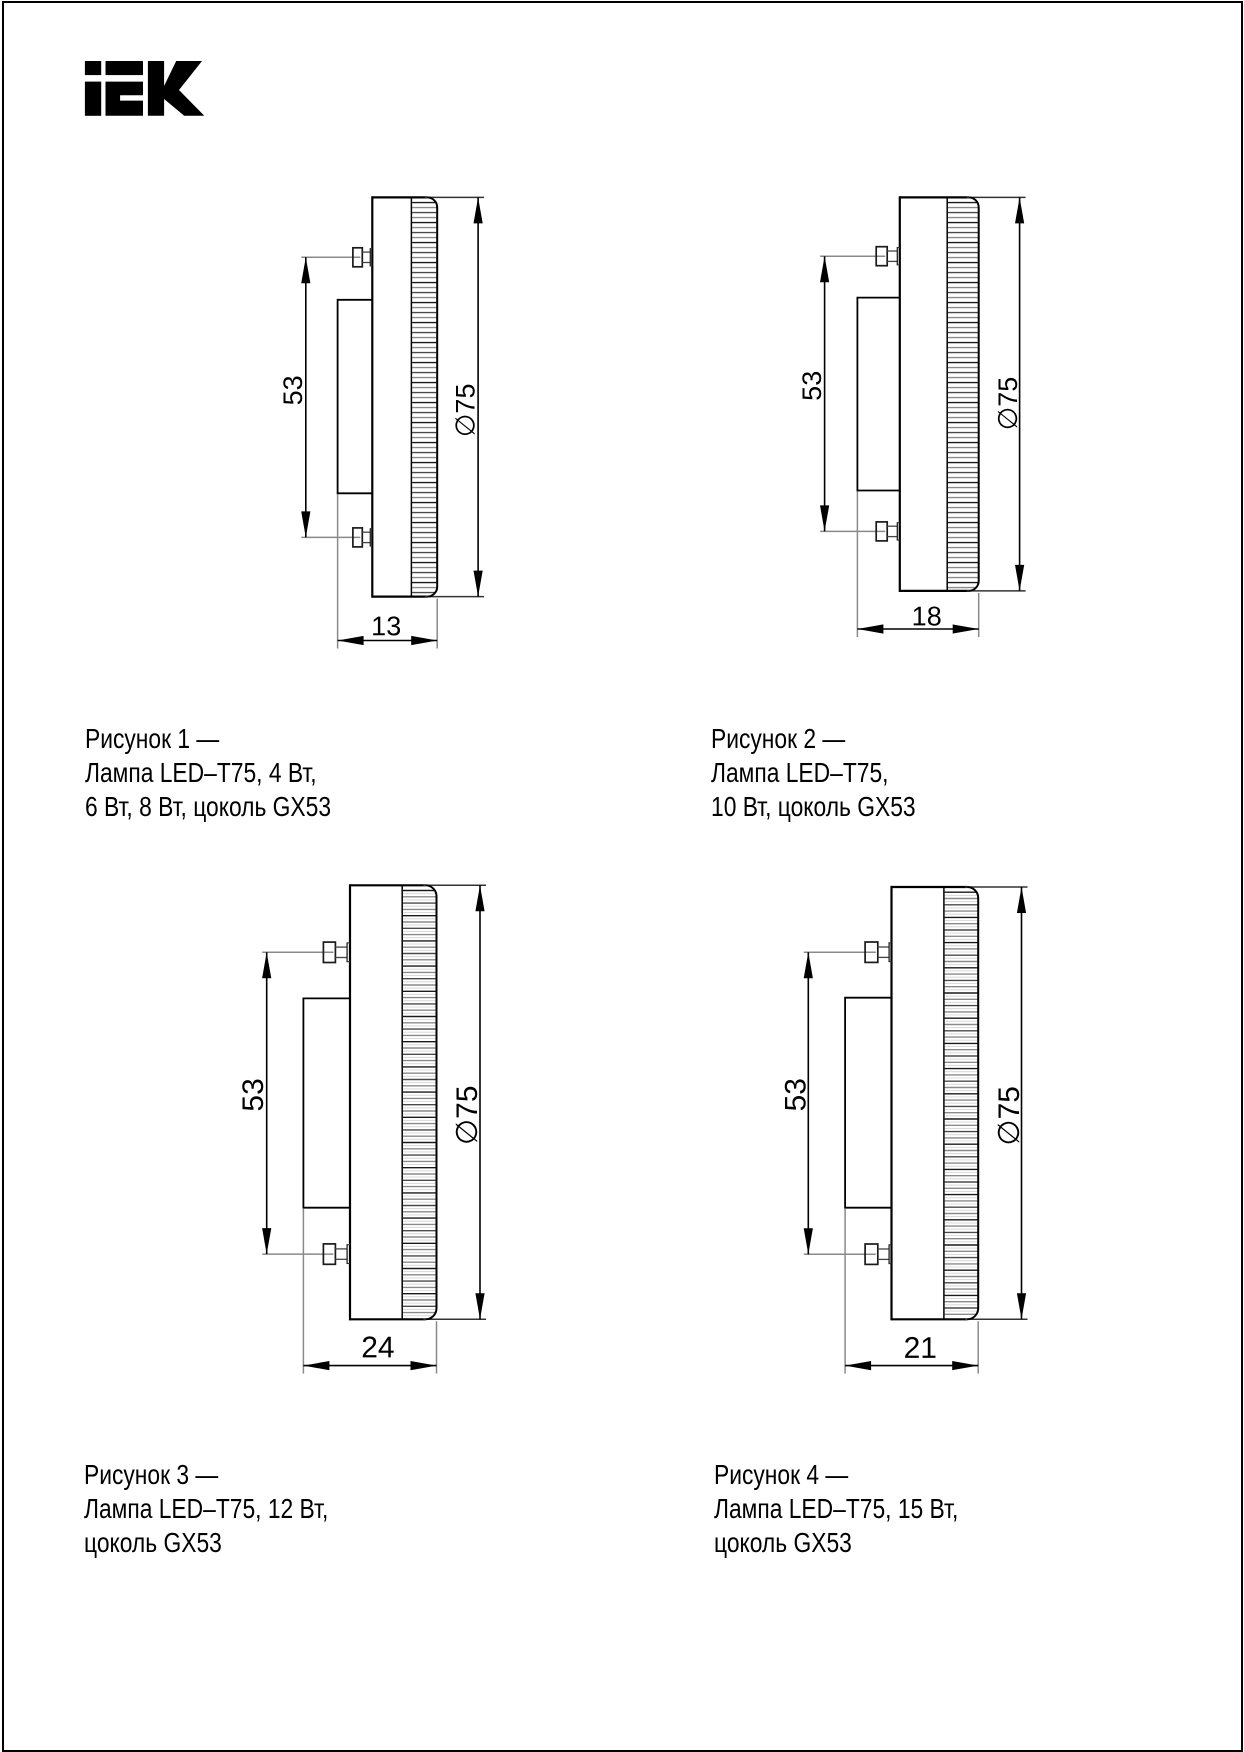  I want to click on svg-text: 24, so click(377, 1347).